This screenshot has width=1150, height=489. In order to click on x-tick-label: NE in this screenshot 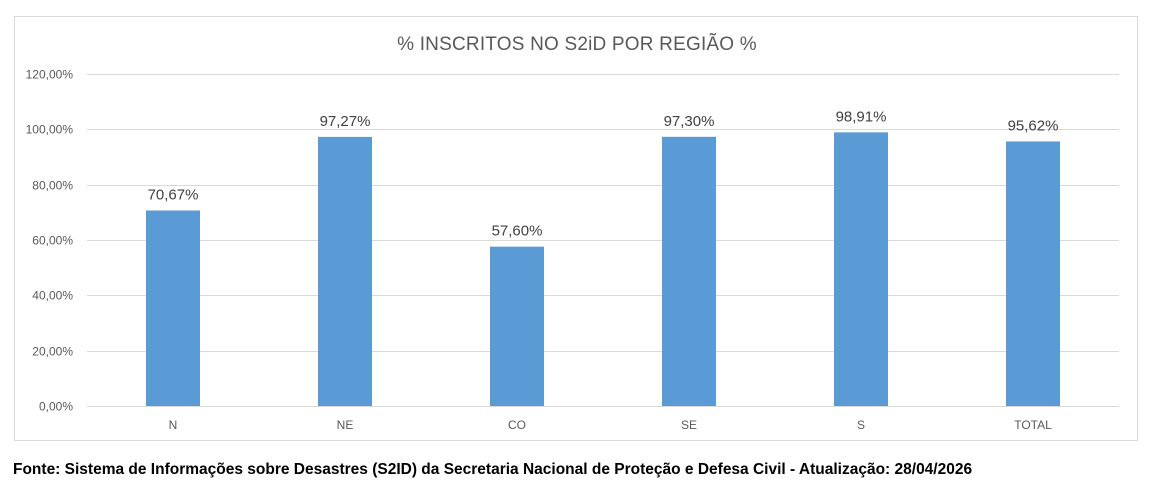, I will do `click(345, 425)`.